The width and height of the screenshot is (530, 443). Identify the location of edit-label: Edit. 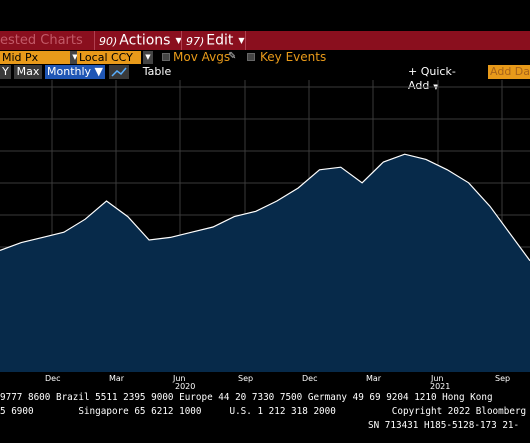
(220, 40).